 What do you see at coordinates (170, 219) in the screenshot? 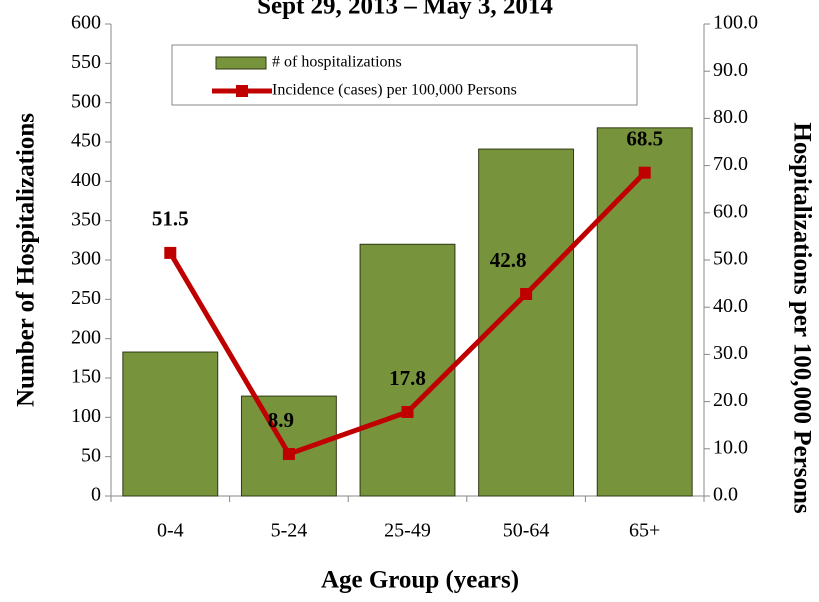
I see `data-label: 51.5` at bounding box center [170, 219].